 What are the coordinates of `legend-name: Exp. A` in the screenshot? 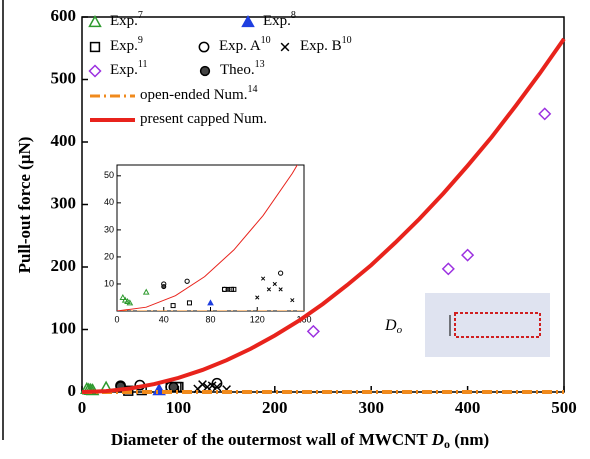 It's located at (240, 46).